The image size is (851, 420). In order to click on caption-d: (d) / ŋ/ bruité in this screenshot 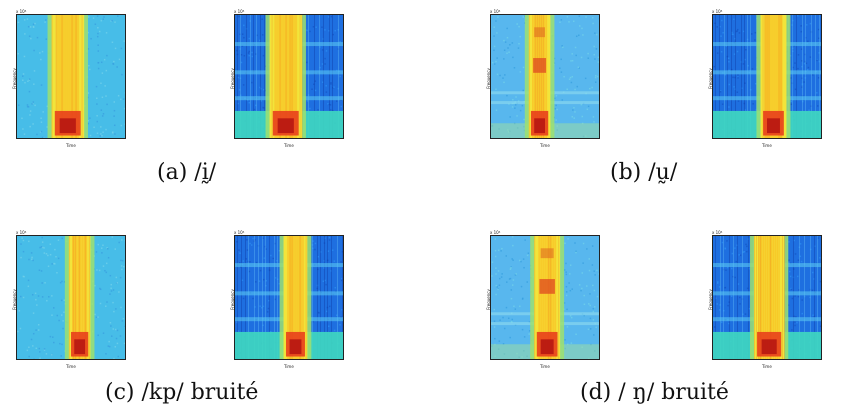, I will do `click(654, 392)`.